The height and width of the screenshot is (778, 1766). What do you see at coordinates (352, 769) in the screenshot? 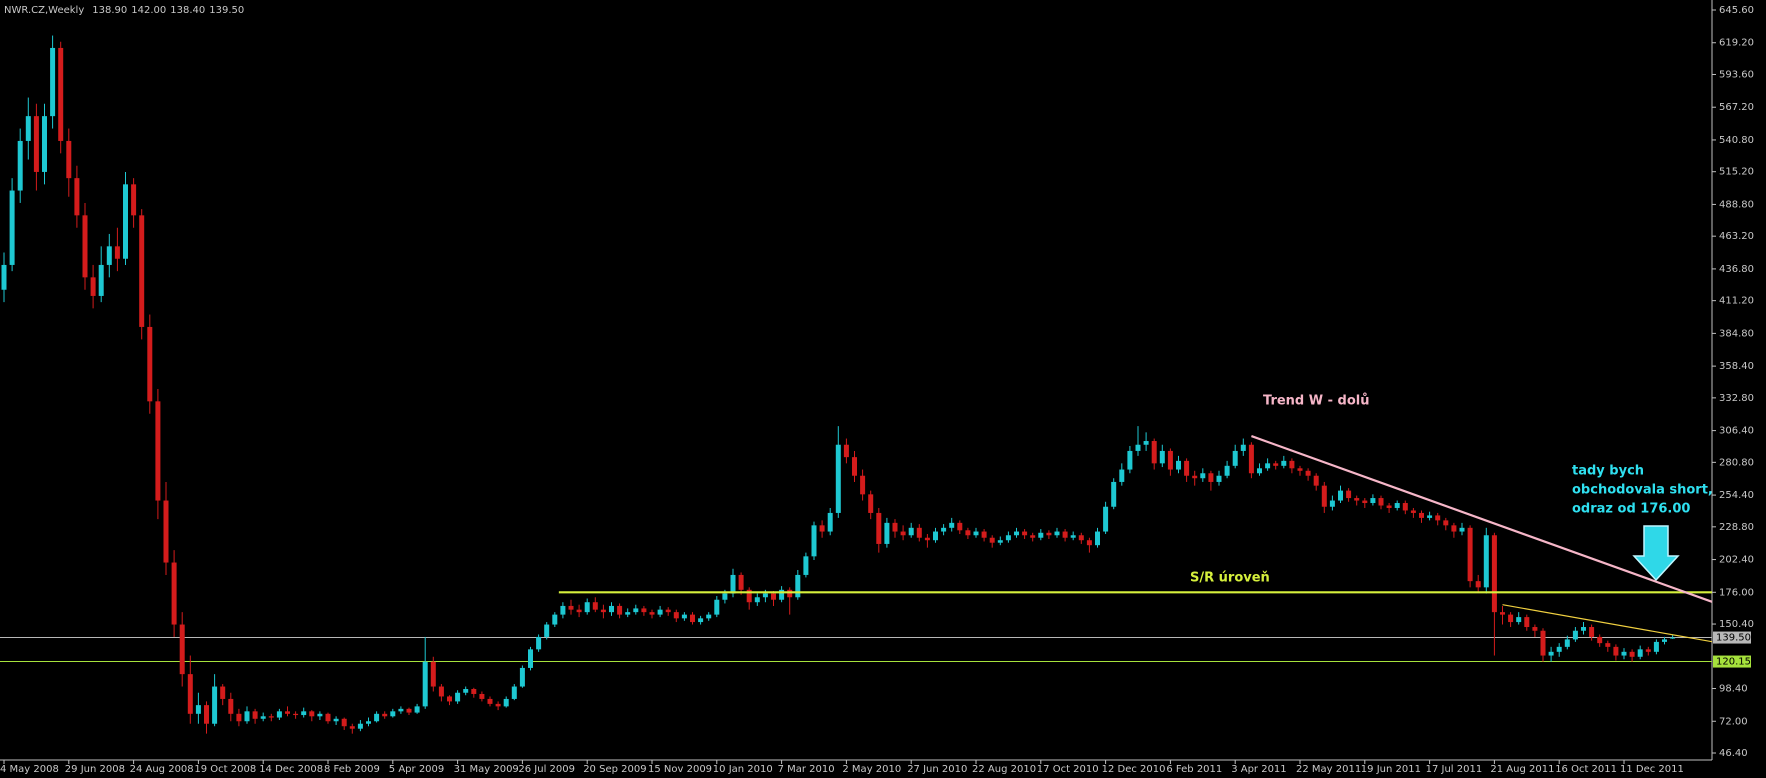
I see `x-tick-label: 8 Feb 2009` at bounding box center [352, 769].